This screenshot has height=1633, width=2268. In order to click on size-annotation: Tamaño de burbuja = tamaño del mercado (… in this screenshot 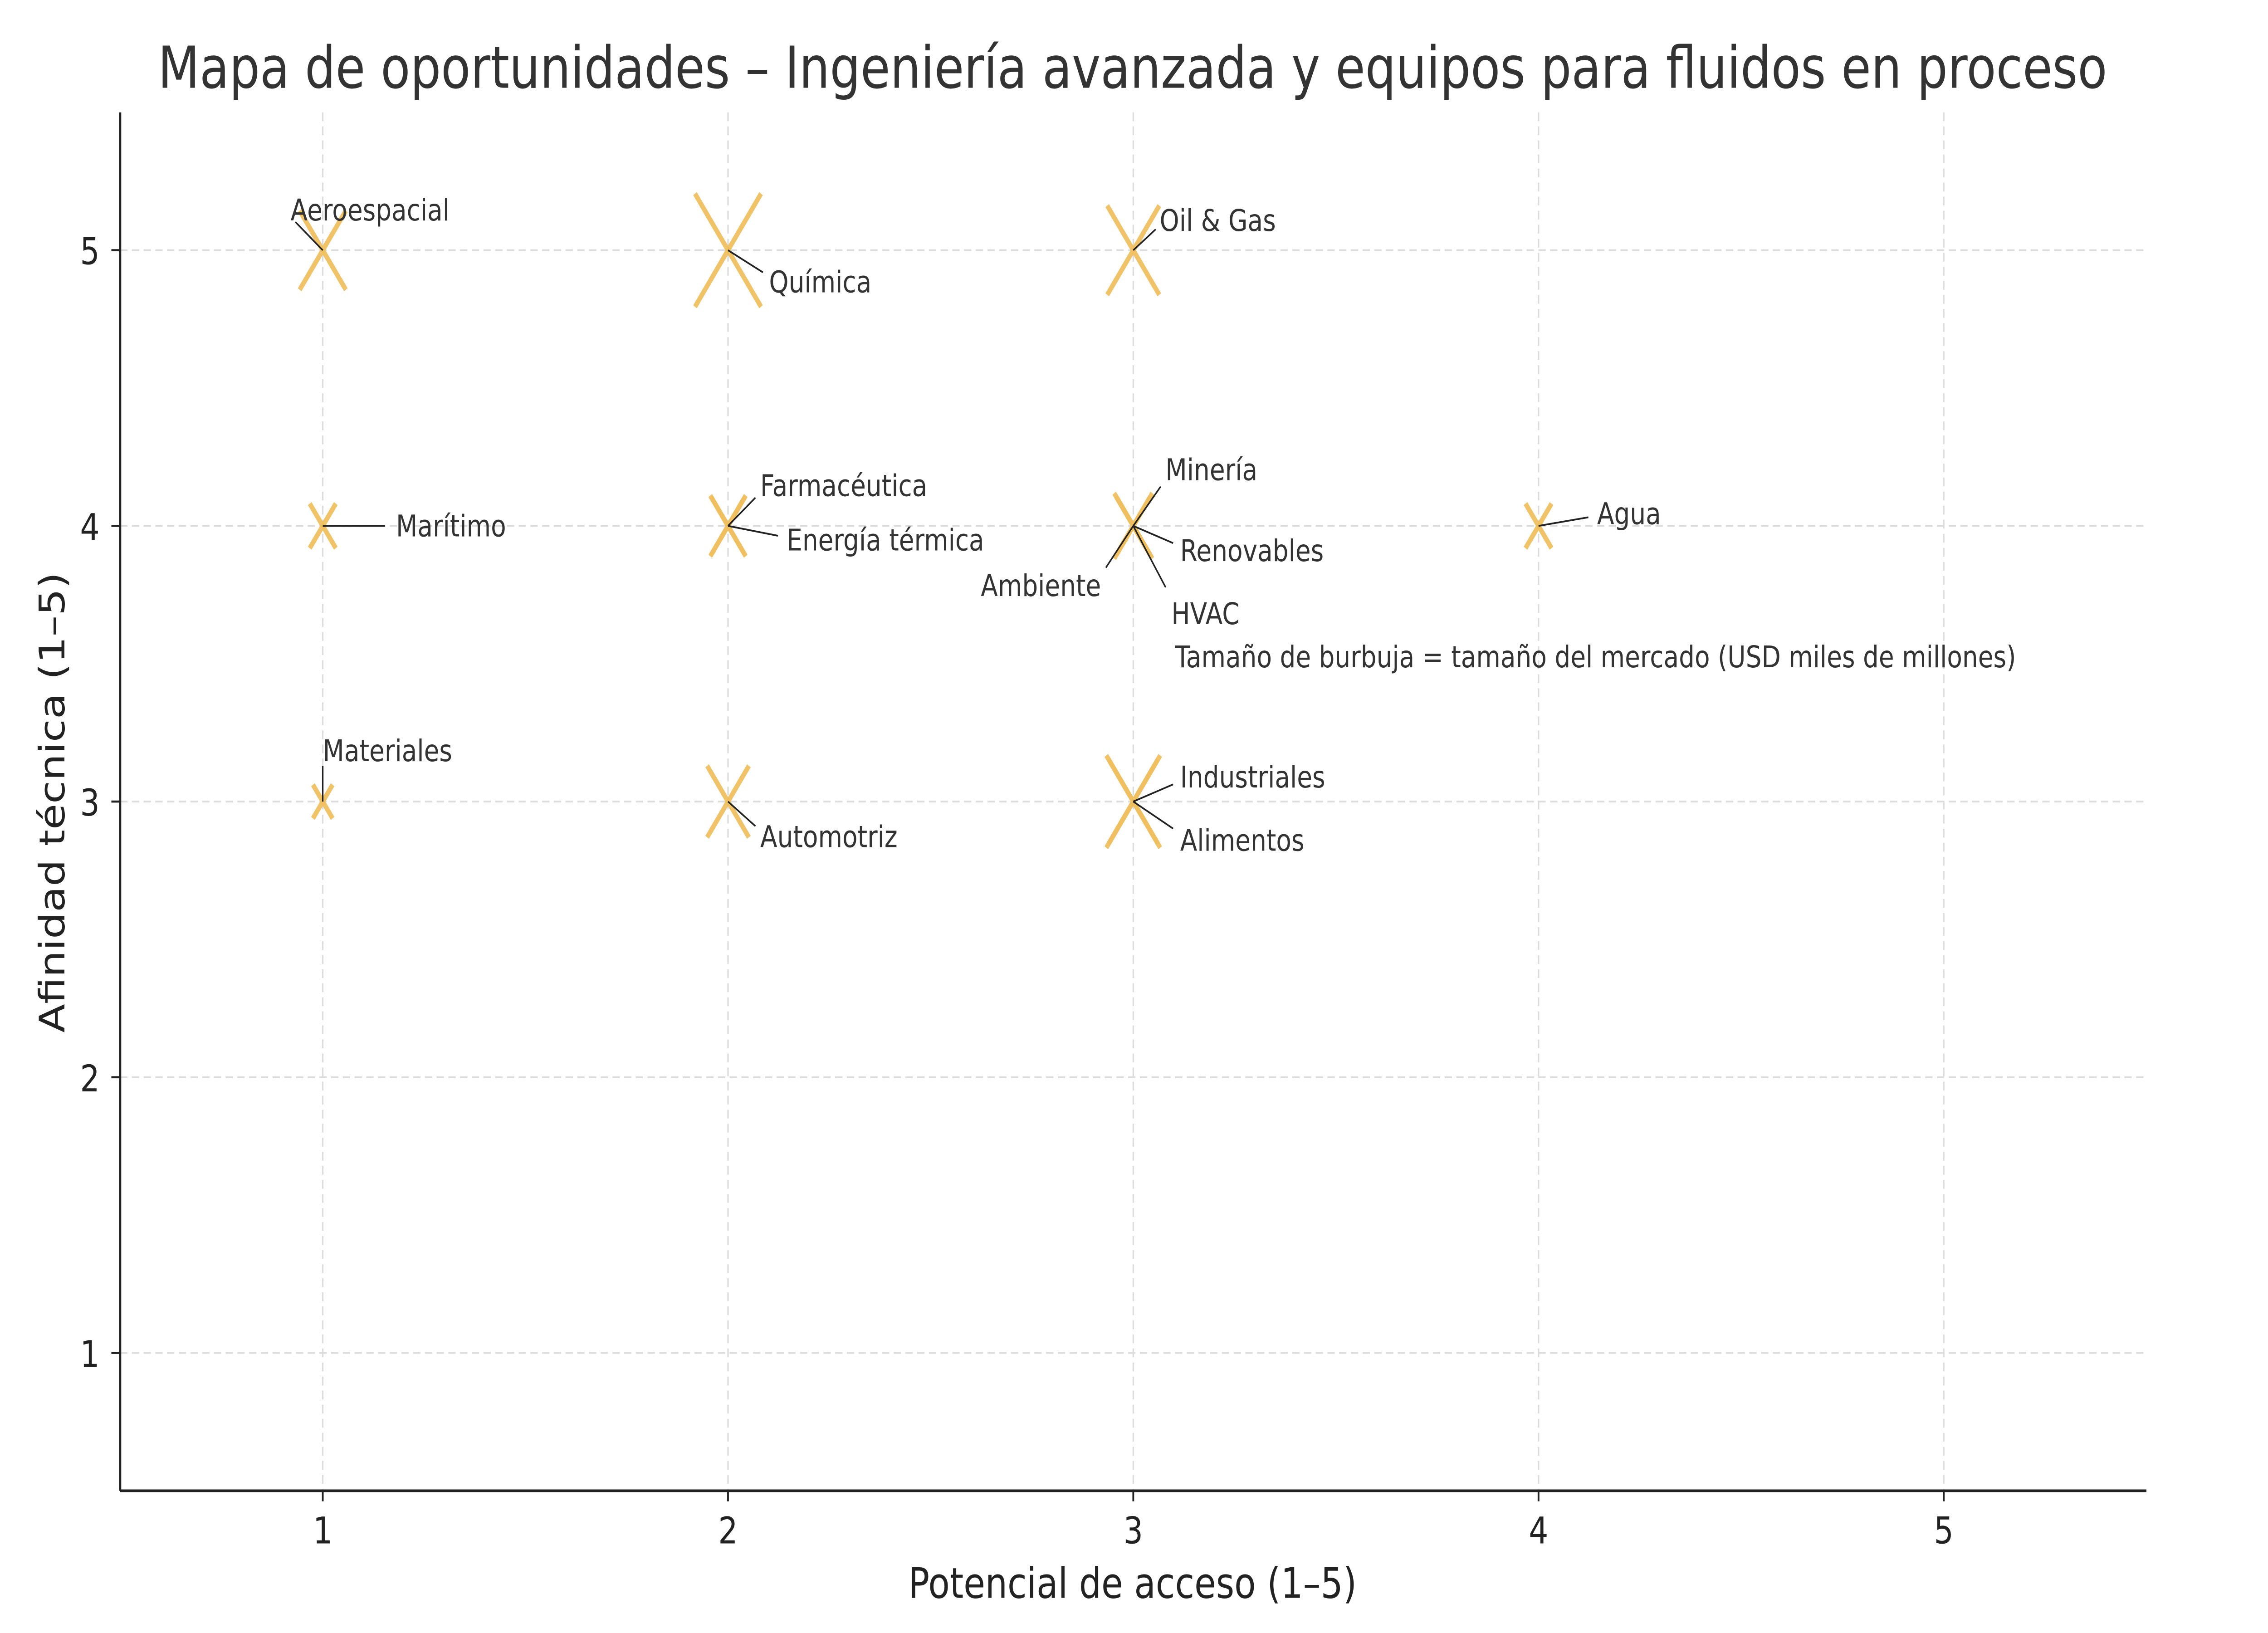, I will do `click(1596, 657)`.